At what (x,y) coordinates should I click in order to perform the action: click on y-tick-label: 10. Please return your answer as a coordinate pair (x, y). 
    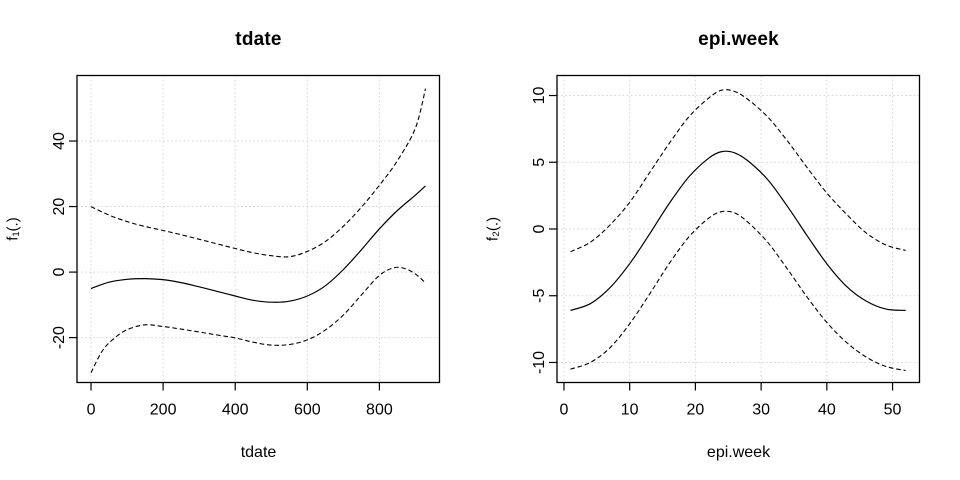
    Looking at the image, I should click on (539, 96).